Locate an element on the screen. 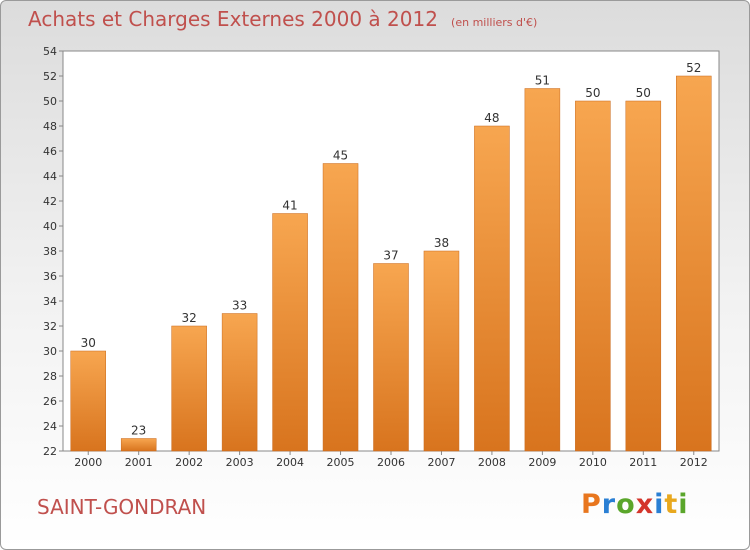 The image size is (750, 550). y-tick-label: 30 is located at coordinates (50, 351).